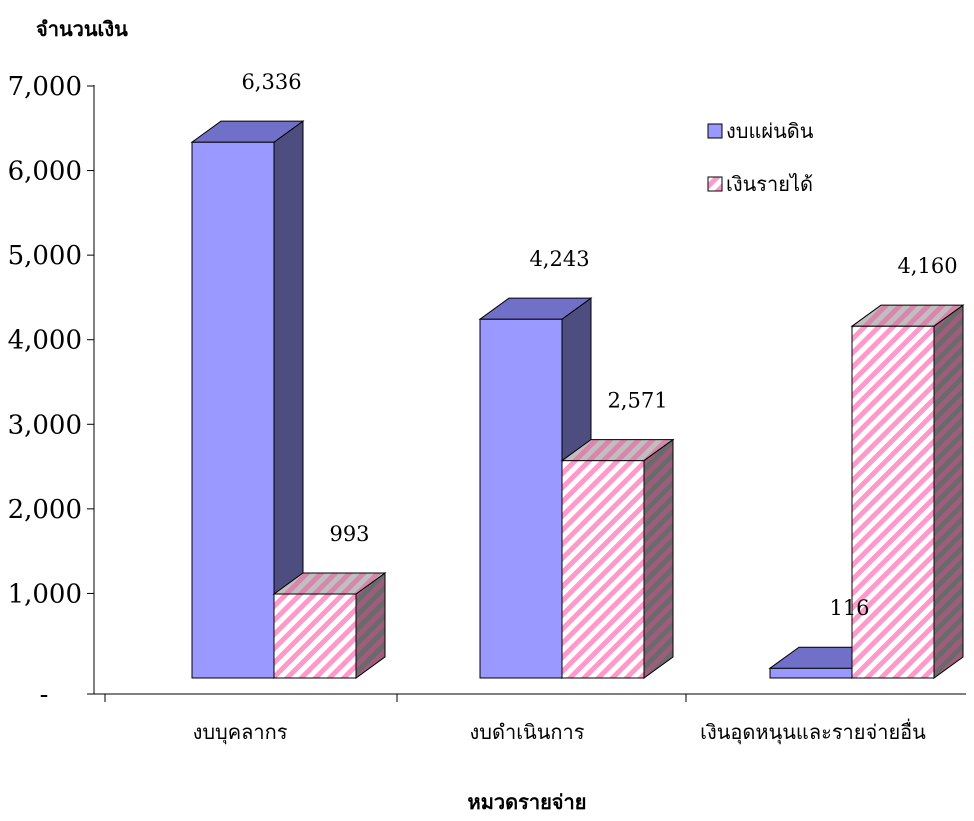  Describe the element at coordinates (849, 608) in the screenshot. I see `data-label: 116` at that location.